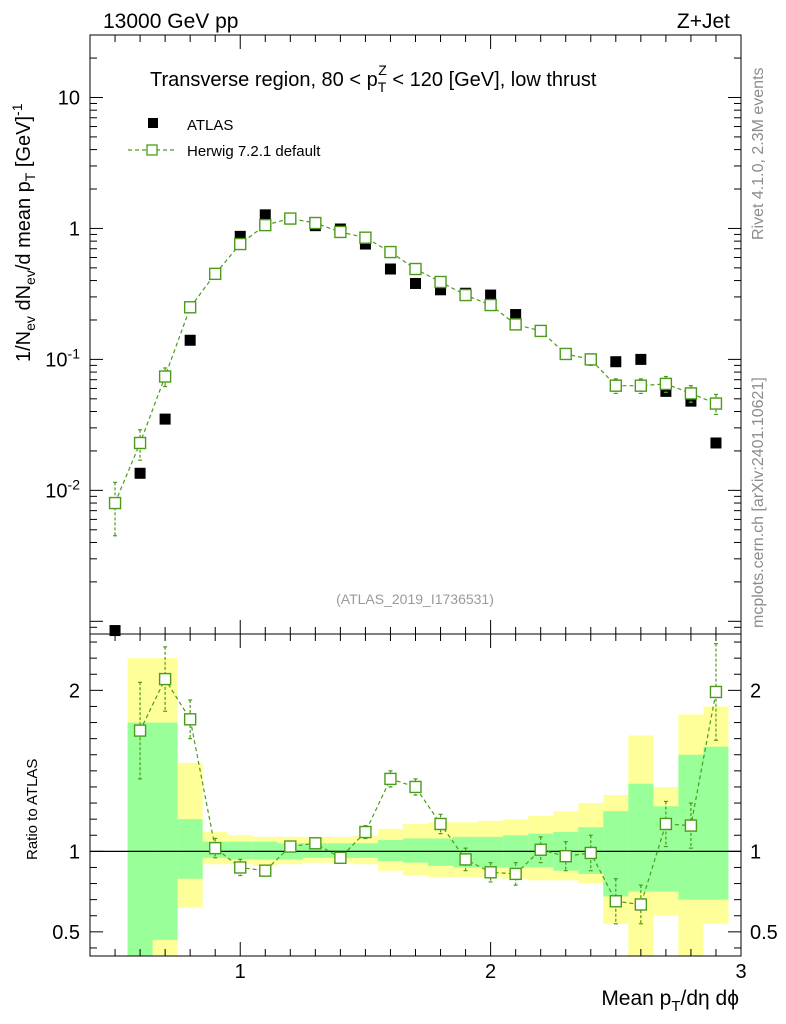 The image size is (786, 1024). Describe the element at coordinates (66, 933) in the screenshot. I see `ratio-y-tick-label: 0.5` at that location.